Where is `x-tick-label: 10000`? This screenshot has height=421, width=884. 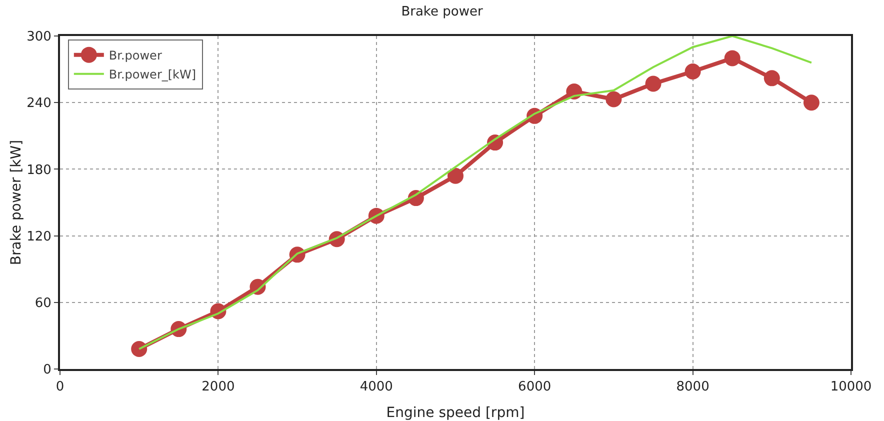 x-tick-label: 10000 is located at coordinates (851, 387).